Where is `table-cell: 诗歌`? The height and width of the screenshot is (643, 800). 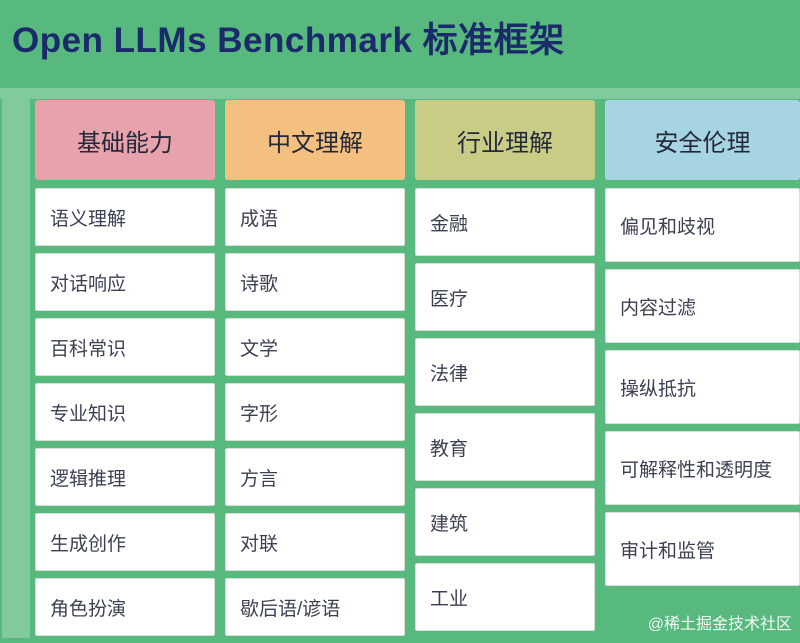 table-cell: 诗歌 is located at coordinates (315, 282).